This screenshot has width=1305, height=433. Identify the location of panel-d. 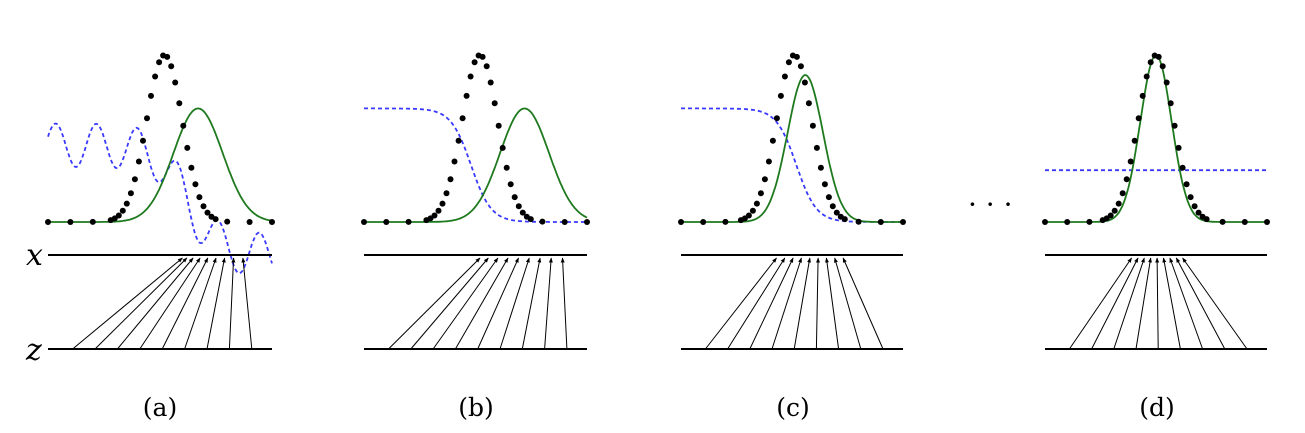
(1156, 201).